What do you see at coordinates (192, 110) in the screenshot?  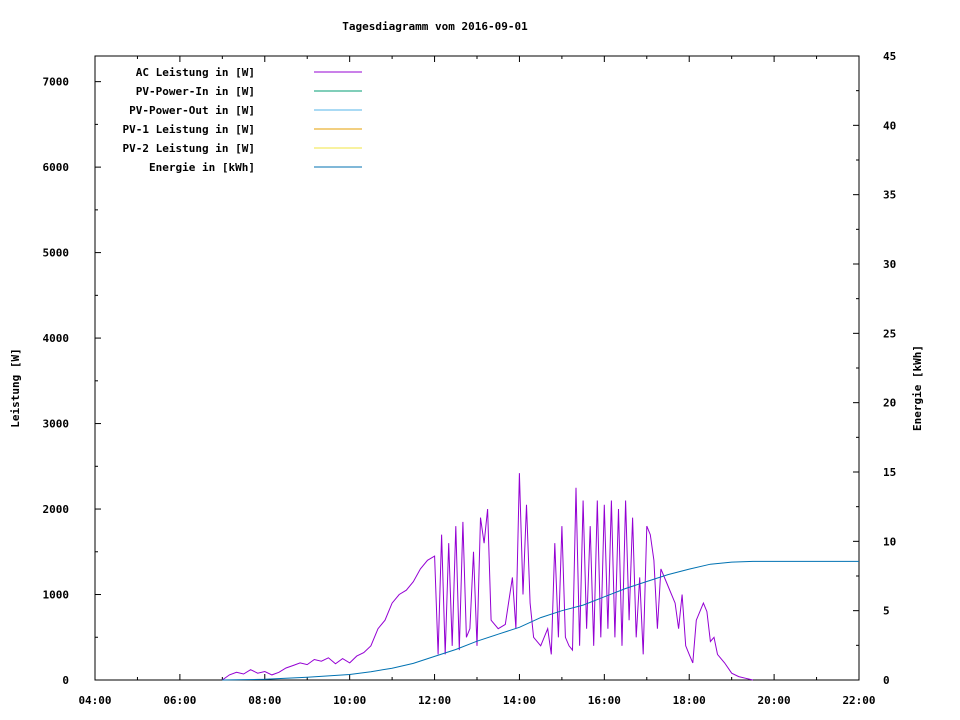 I see `legend-label: PV-Power-Out in [W]` at bounding box center [192, 110].